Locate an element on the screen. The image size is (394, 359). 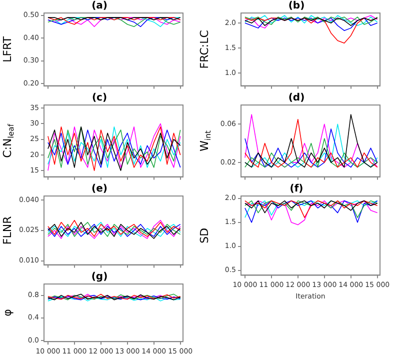
chart-title: (c) is located at coordinates (100, 98).